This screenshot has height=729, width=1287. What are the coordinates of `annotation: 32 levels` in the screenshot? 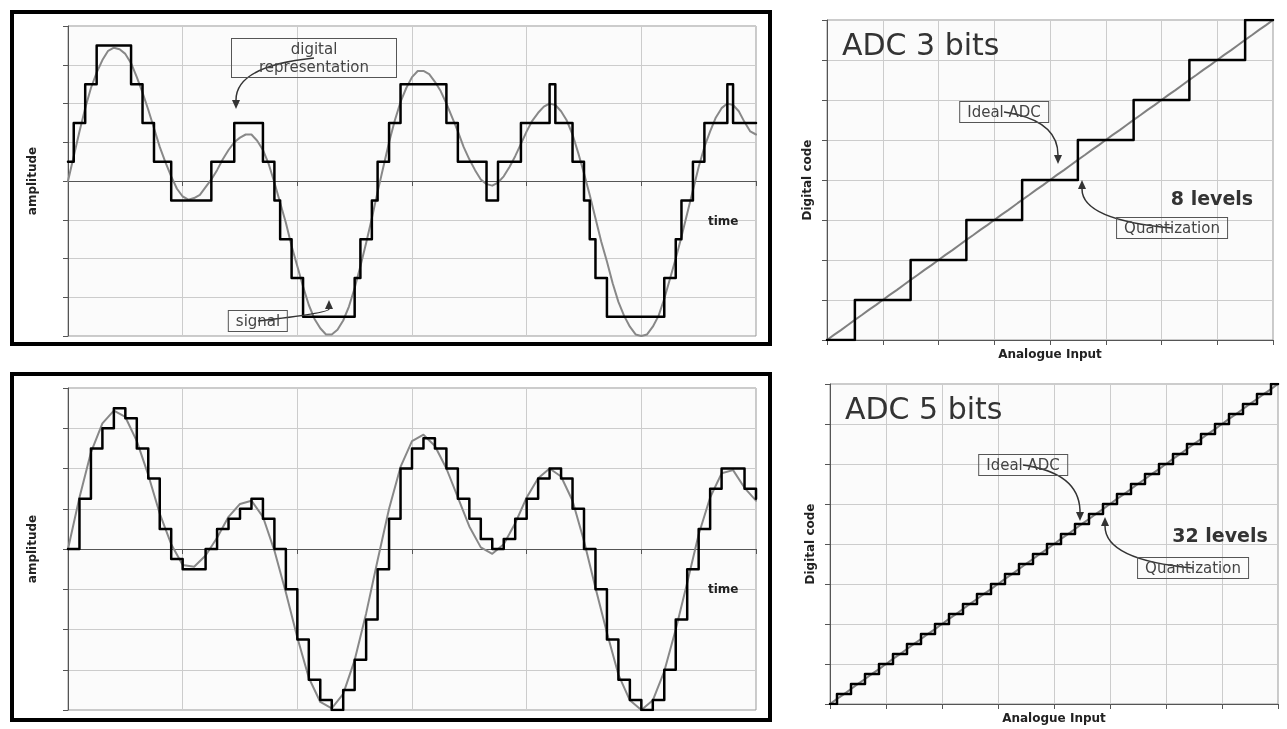 It's located at (1220, 535).